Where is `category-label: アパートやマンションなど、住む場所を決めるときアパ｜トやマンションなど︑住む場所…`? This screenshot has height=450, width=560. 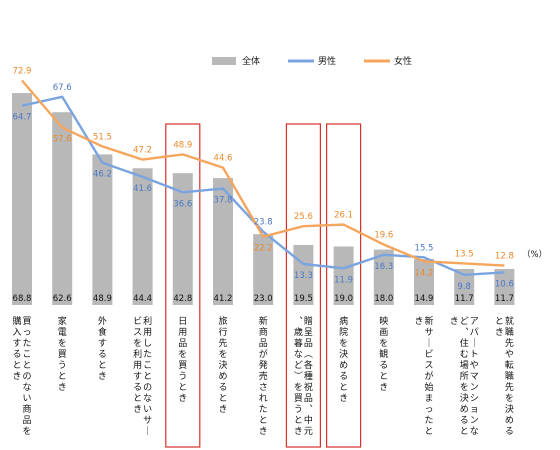
category-label: アパートやマンションなど、住む場所を決めるときアパ｜トやマンションなど︑住む場所… is located at coordinates (464, 376).